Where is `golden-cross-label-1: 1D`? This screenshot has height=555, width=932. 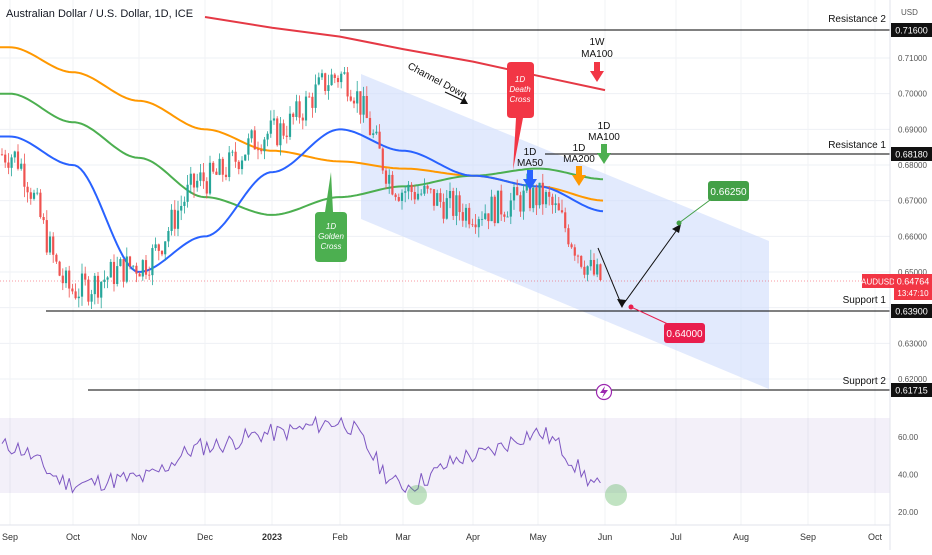
golden-cross-label-1: 1D is located at coordinates (331, 226).